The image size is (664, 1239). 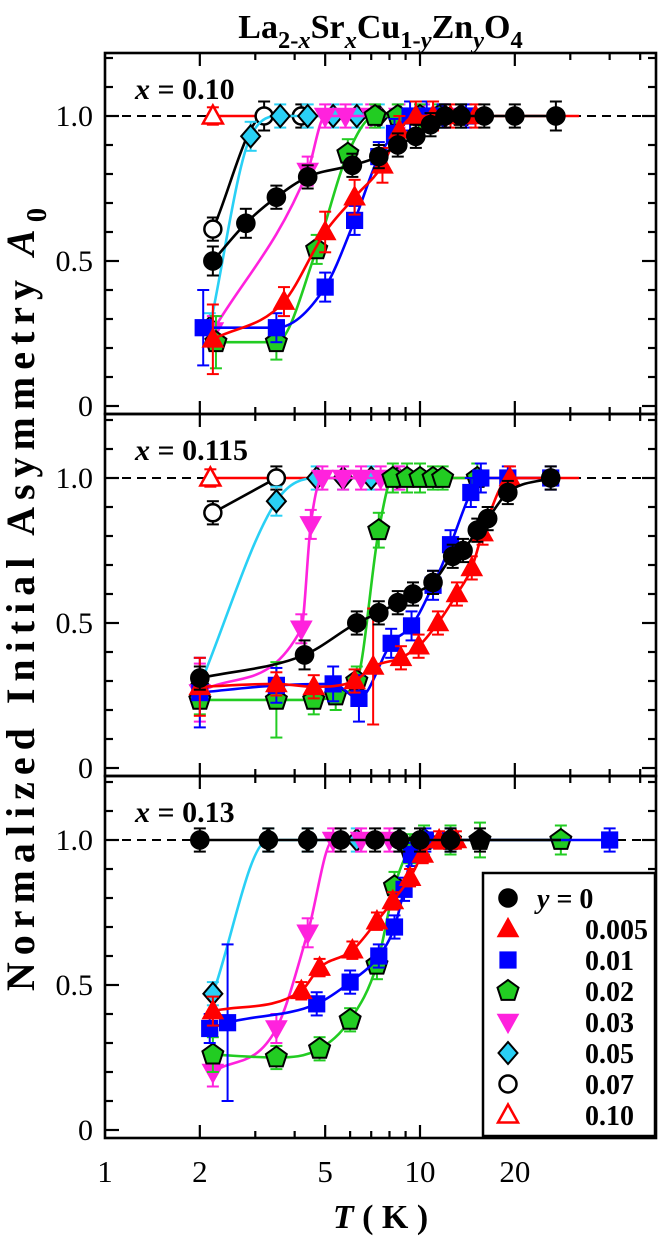 I want to click on legend-label-0.10: 0.10, so click(x=609, y=1116).